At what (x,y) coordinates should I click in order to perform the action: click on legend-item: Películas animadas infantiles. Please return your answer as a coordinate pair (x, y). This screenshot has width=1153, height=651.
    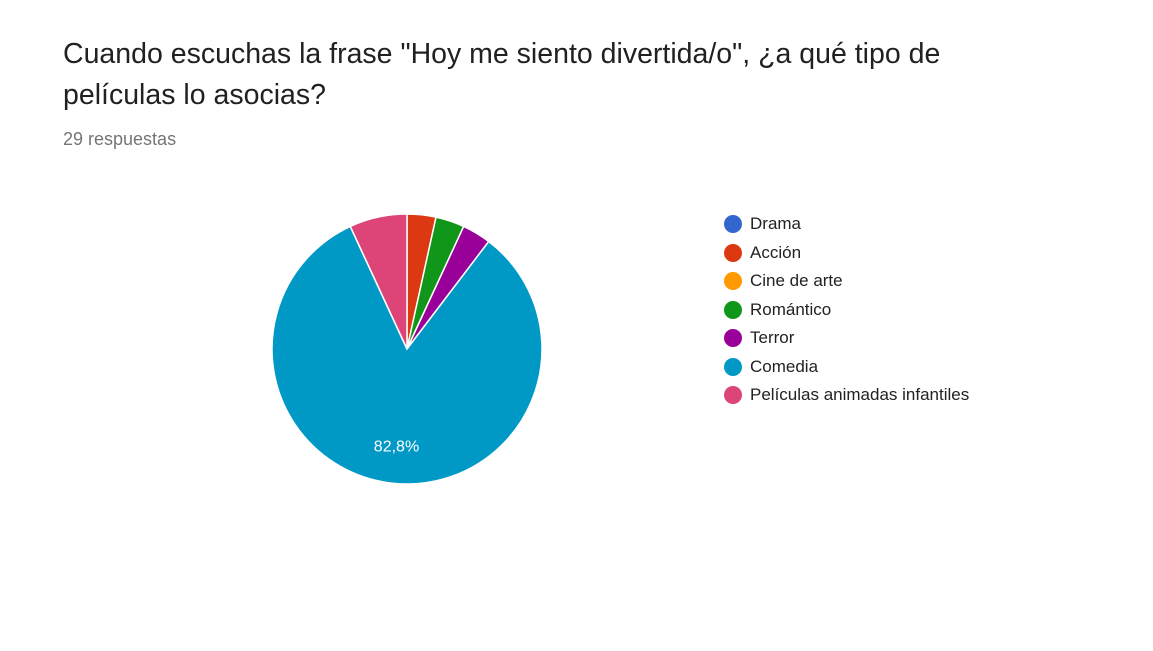
    Looking at the image, I should click on (846, 395).